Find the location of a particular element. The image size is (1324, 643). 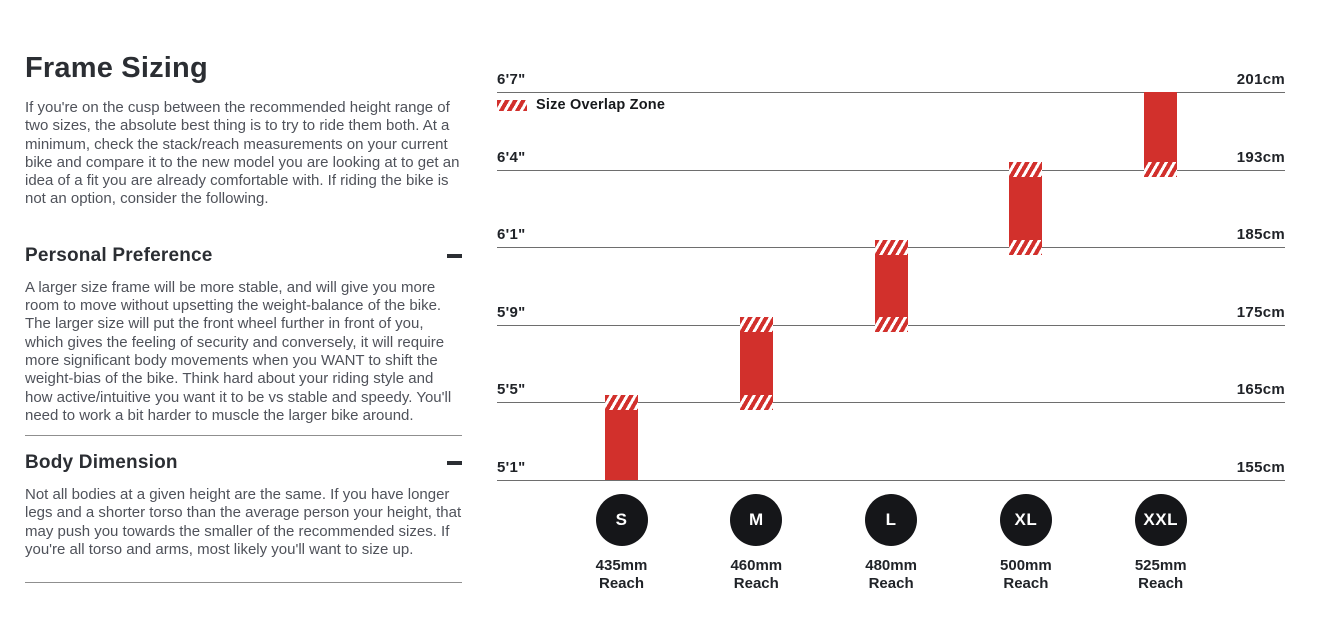

overlap-zone-top-M is located at coordinates (756, 325).